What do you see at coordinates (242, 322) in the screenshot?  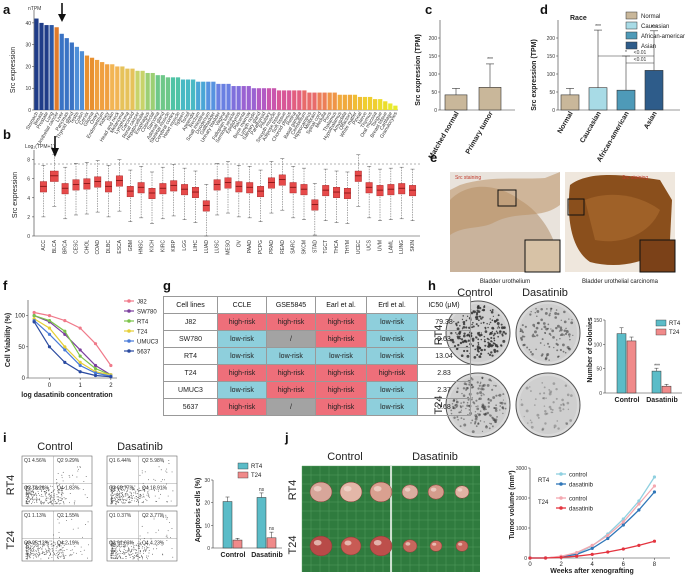 I see `table-cell: high-risk` at bounding box center [242, 322].